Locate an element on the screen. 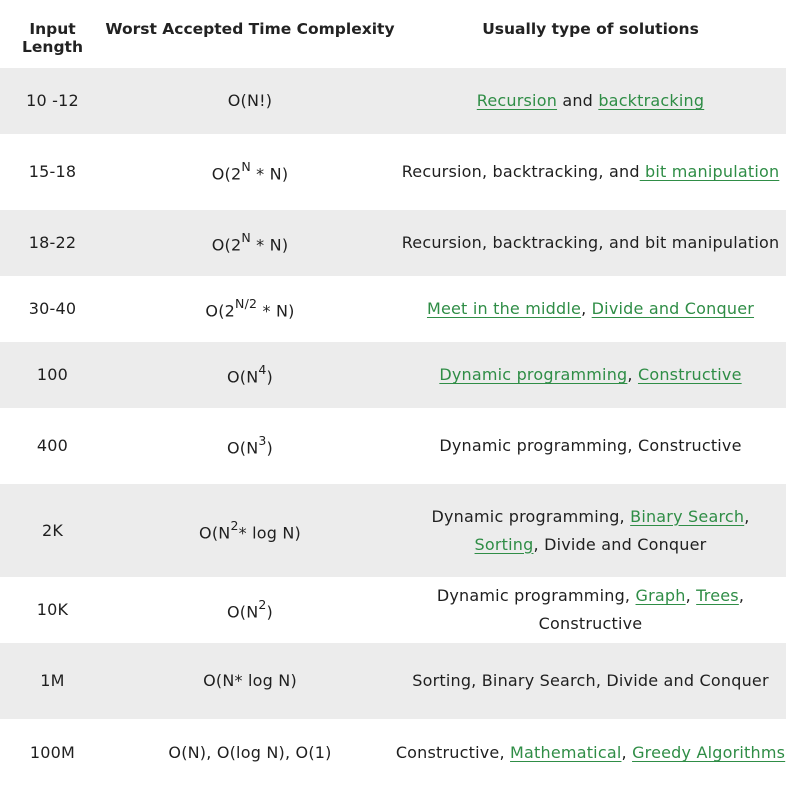 Image resolution: width=803 pixels, height=787 pixels. header-solutions: Usually type of solutions is located at coordinates (590, 29).